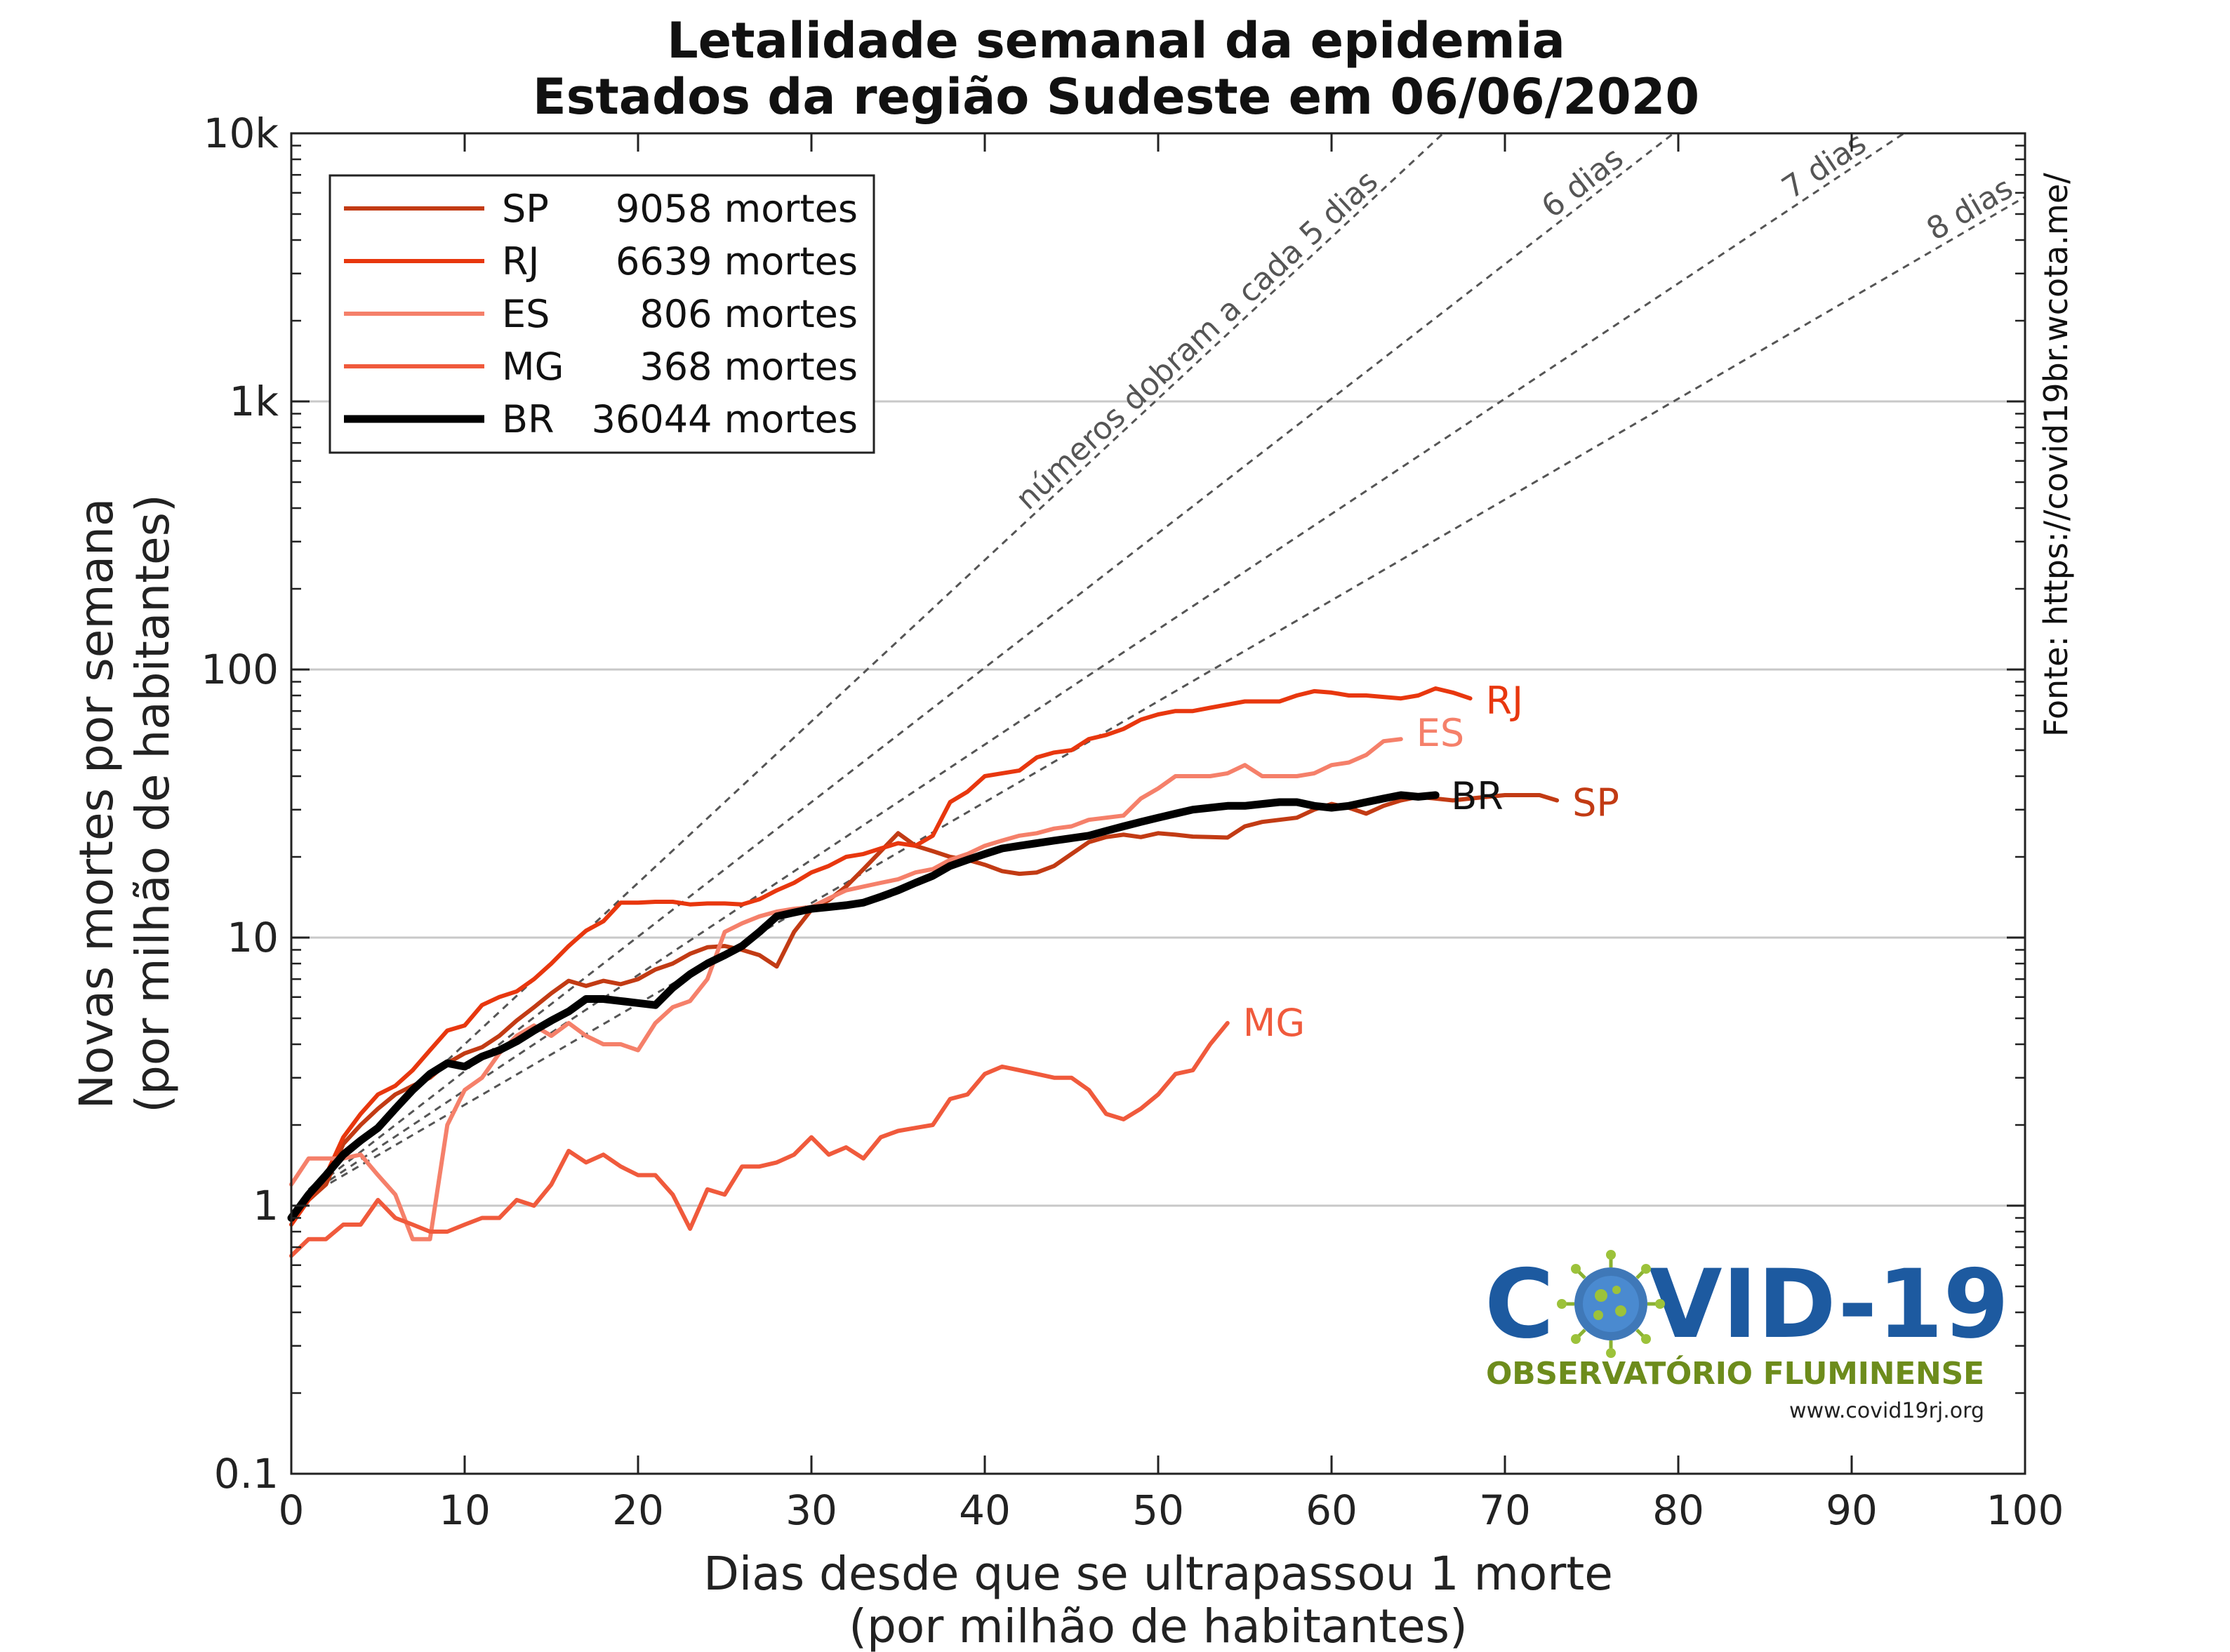 This screenshot has height=1652, width=2230. What do you see at coordinates (1440, 733) in the screenshot?
I see `end-label-es: ES` at bounding box center [1440, 733].